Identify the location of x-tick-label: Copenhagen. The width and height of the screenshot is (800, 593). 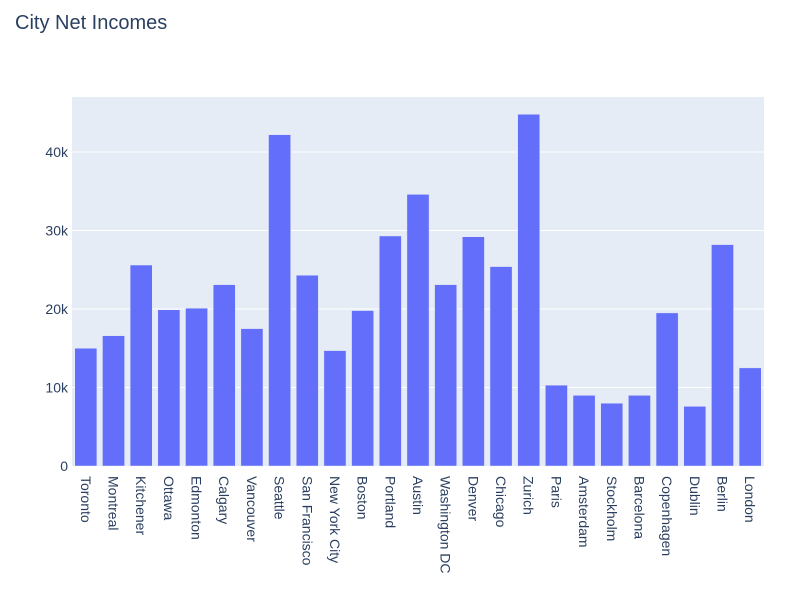
(667, 516).